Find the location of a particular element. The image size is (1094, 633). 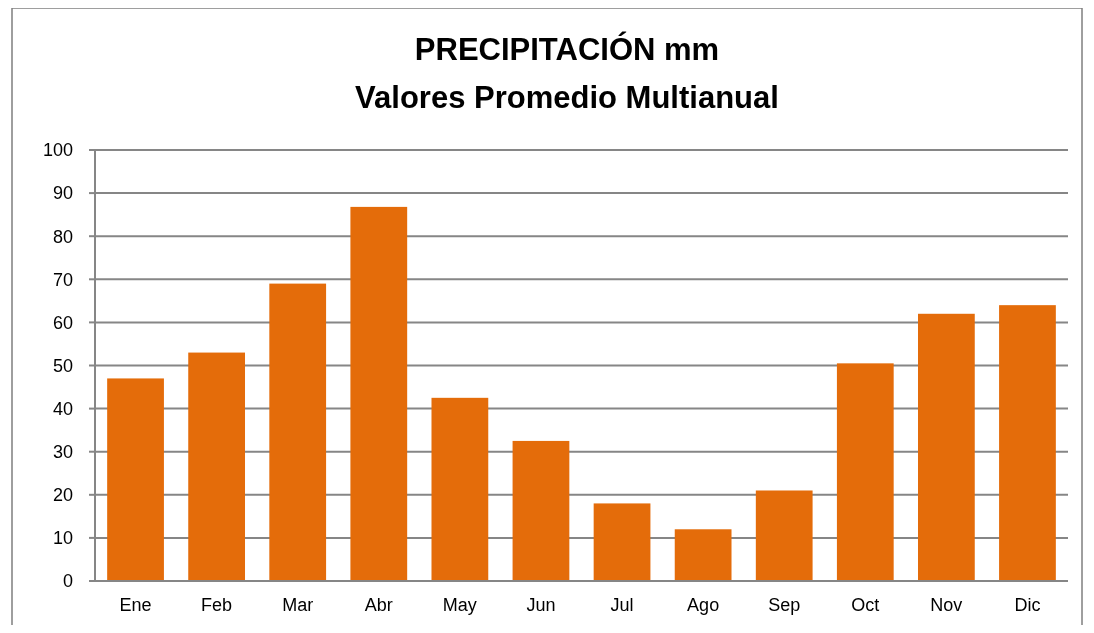

chart-title: PRECIPITACIÓN mm Valores Promedio Multianual is located at coordinates (567, 73).